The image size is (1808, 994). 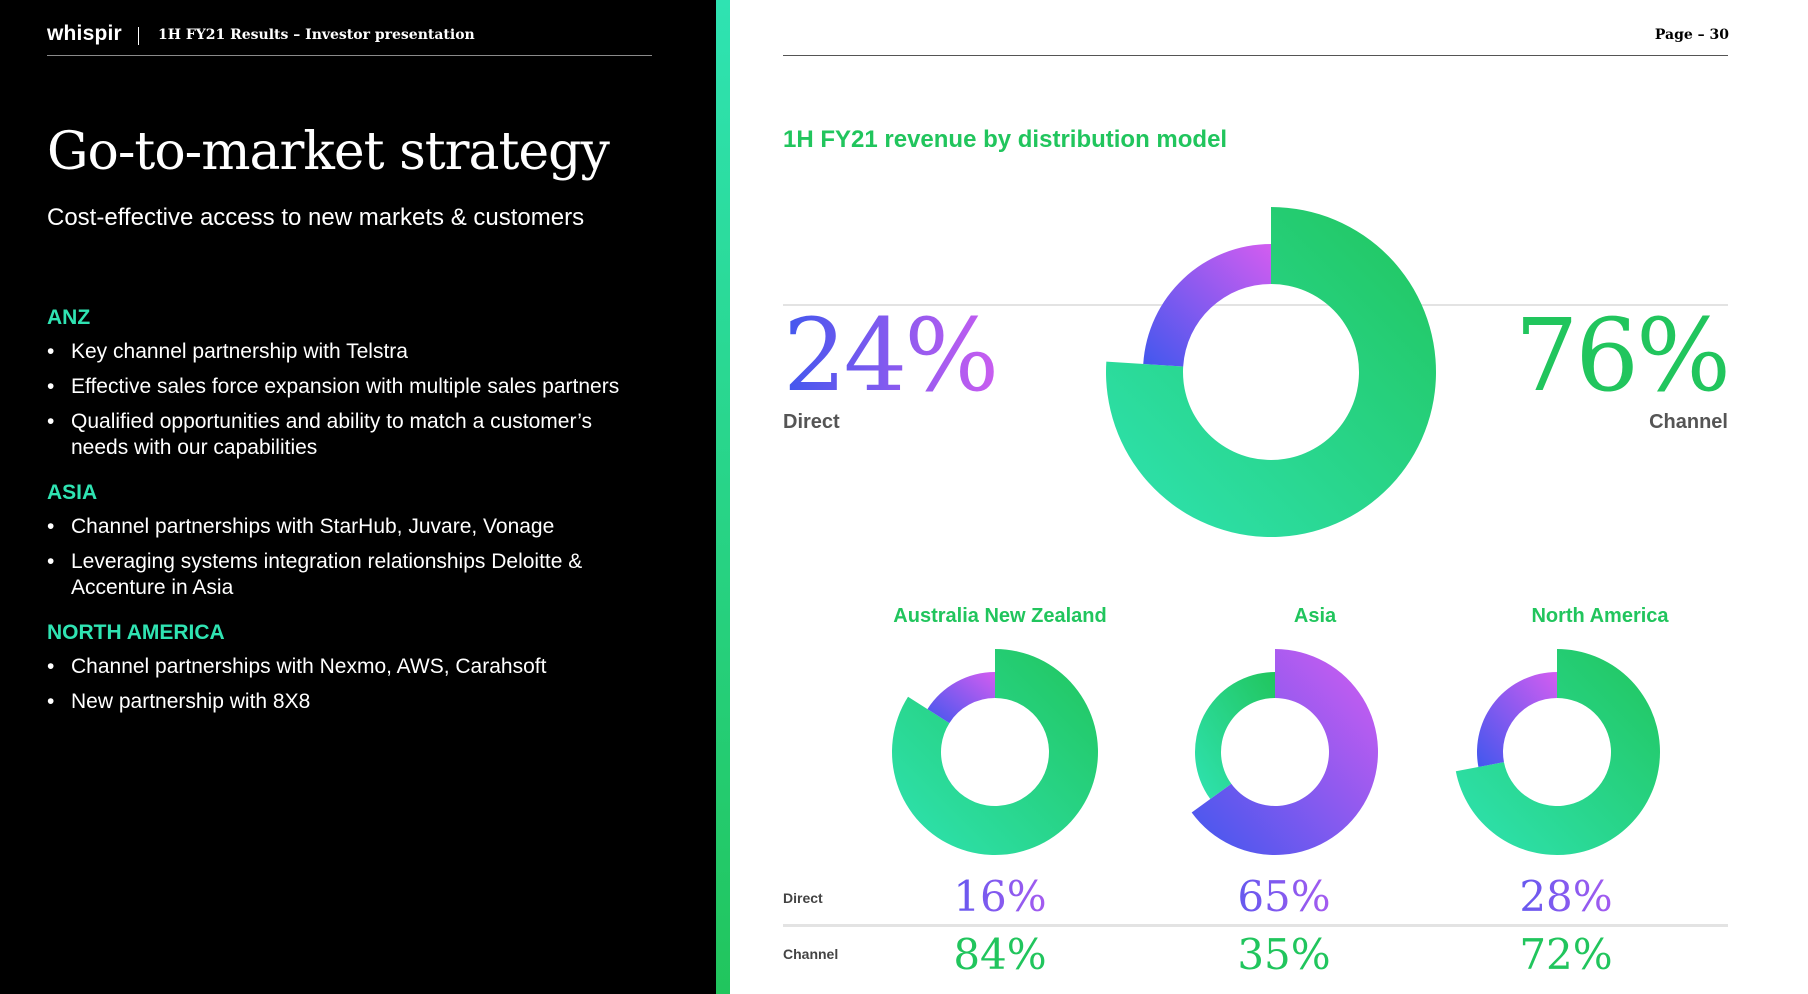 What do you see at coordinates (72, 492) in the screenshot?
I see `section-heading-asia: ASIA` at bounding box center [72, 492].